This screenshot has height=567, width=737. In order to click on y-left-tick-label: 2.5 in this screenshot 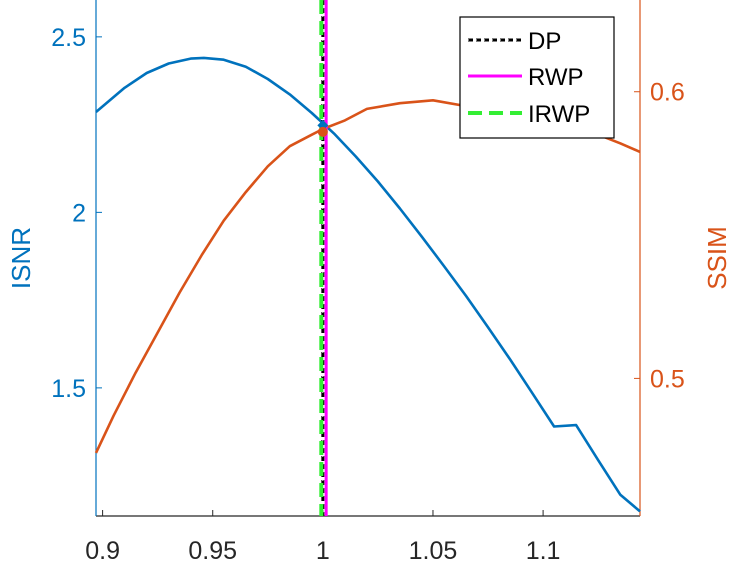, I will do `click(68, 38)`.